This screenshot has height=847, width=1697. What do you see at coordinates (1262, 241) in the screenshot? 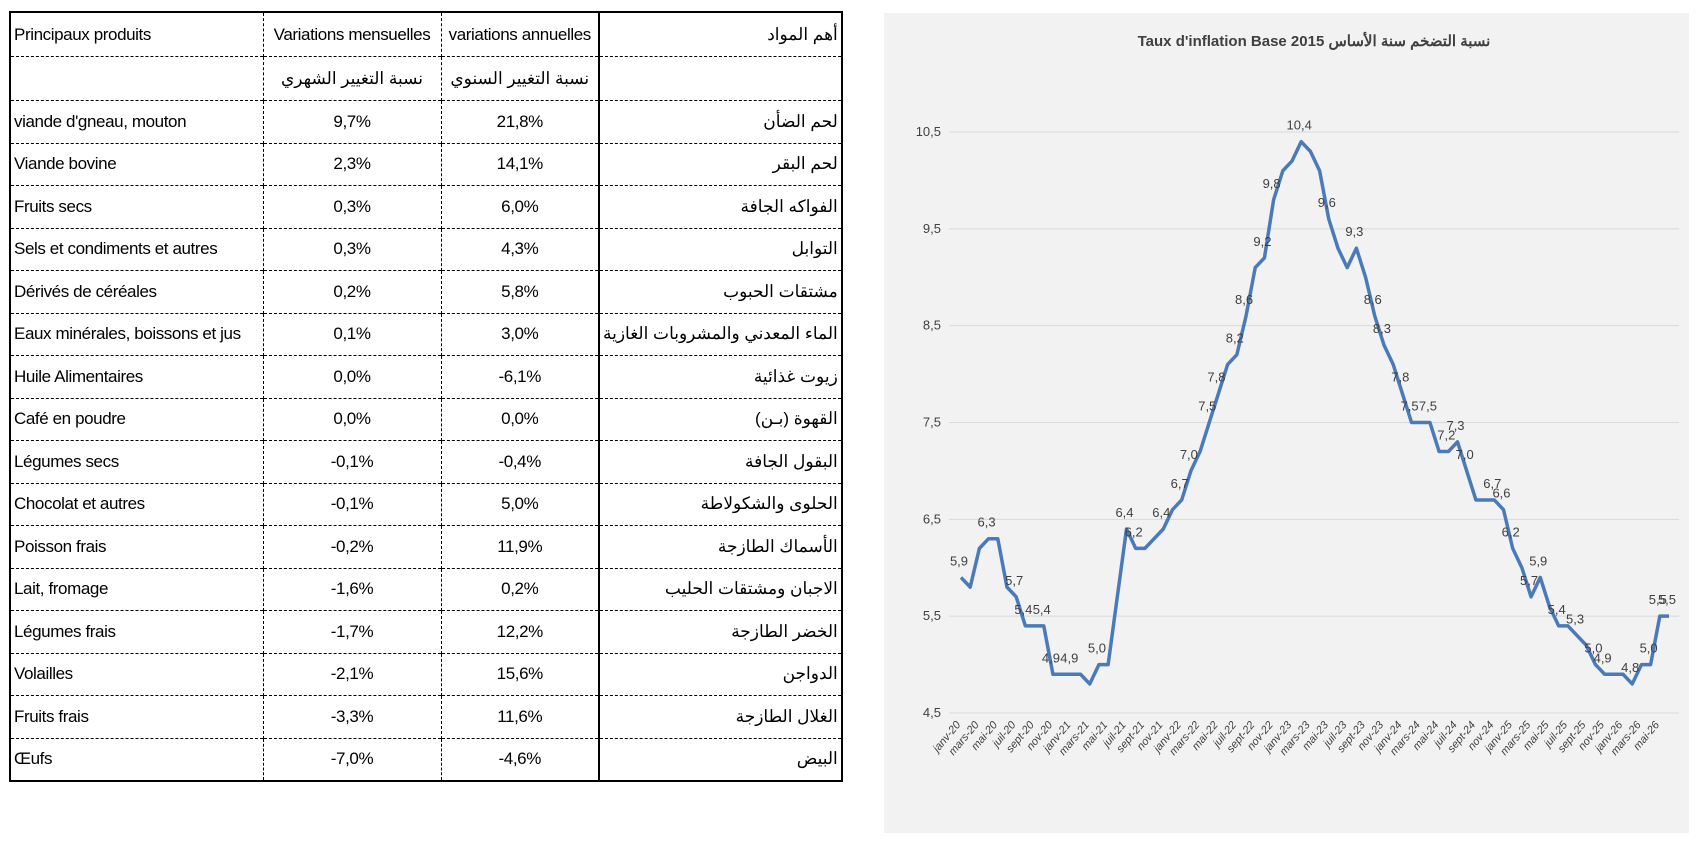
I see `data-label: 9,2` at bounding box center [1262, 241].